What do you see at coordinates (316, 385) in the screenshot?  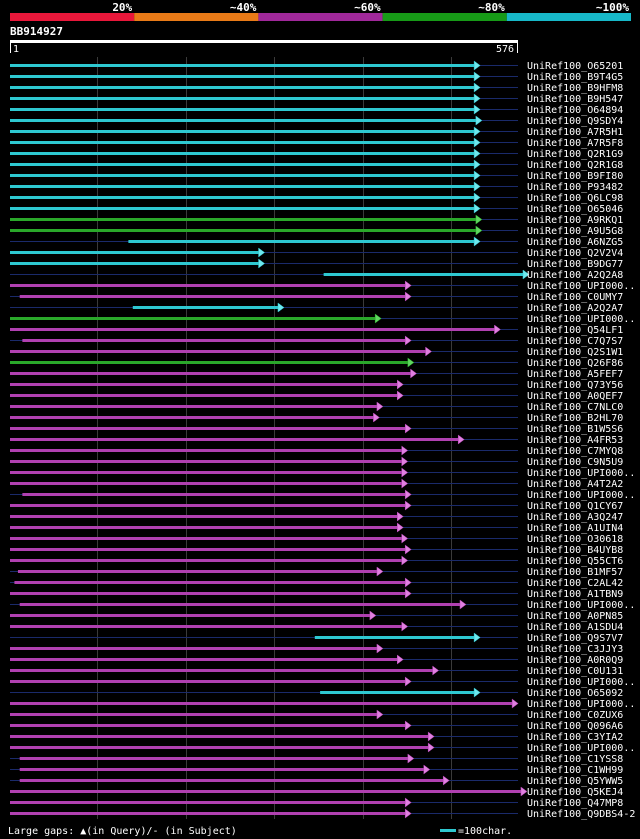 I see `hit-row: UniRef100_Q73Y56` at bounding box center [316, 385].